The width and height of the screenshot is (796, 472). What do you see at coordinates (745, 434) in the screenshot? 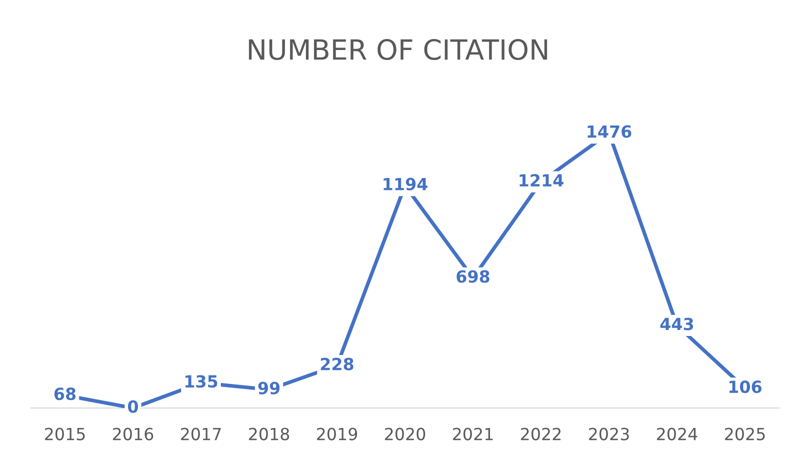
I see `x-tick-label: 2025` at bounding box center [745, 434].